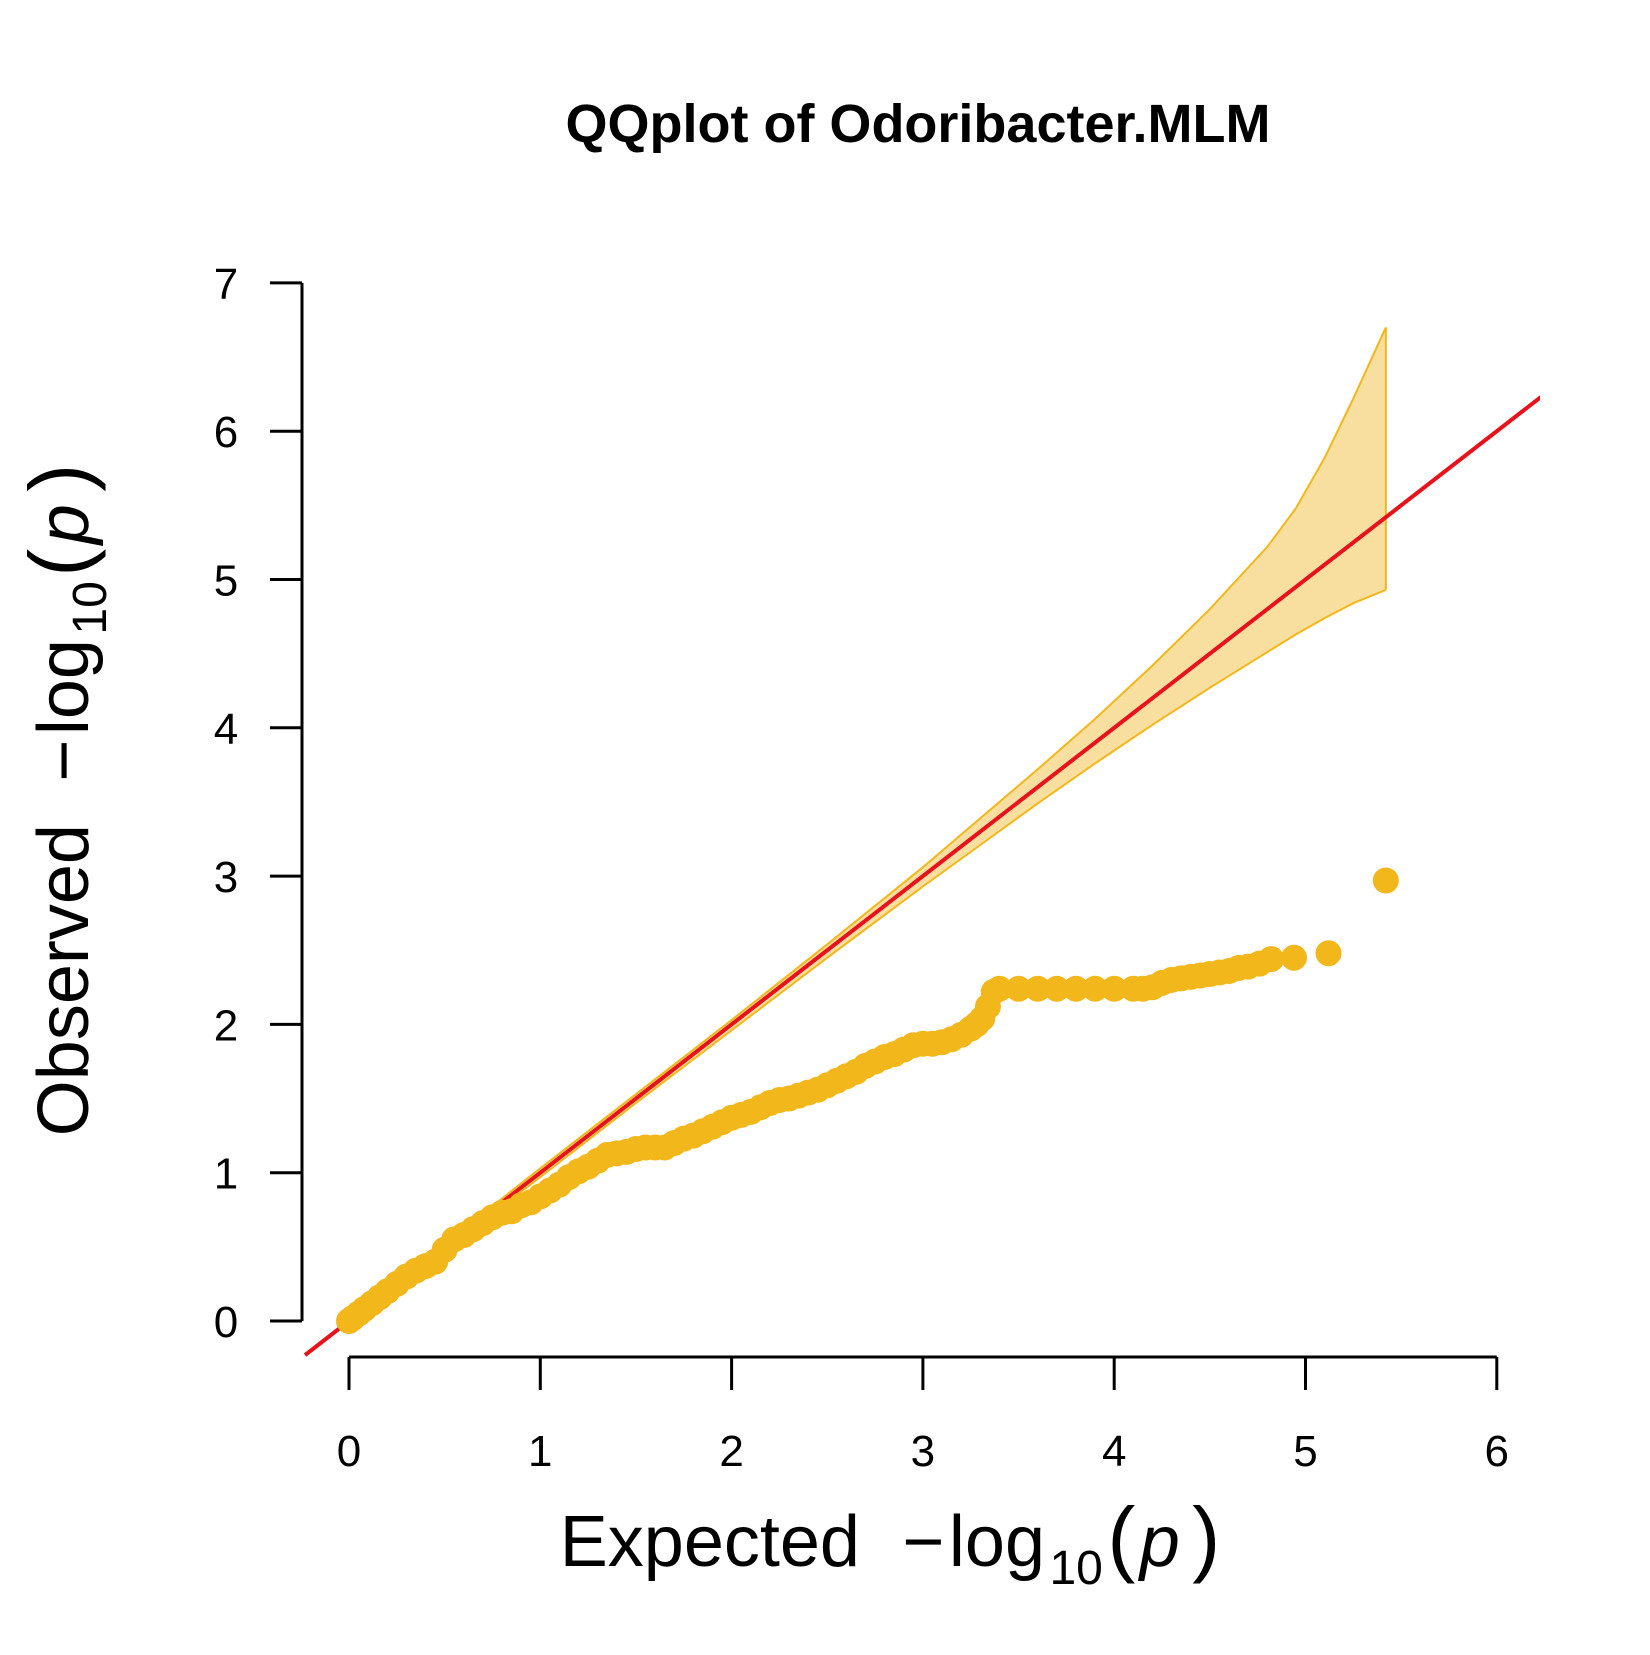  Describe the element at coordinates (59, 478) in the screenshot. I see `y-axis-label-close: )` at that location.